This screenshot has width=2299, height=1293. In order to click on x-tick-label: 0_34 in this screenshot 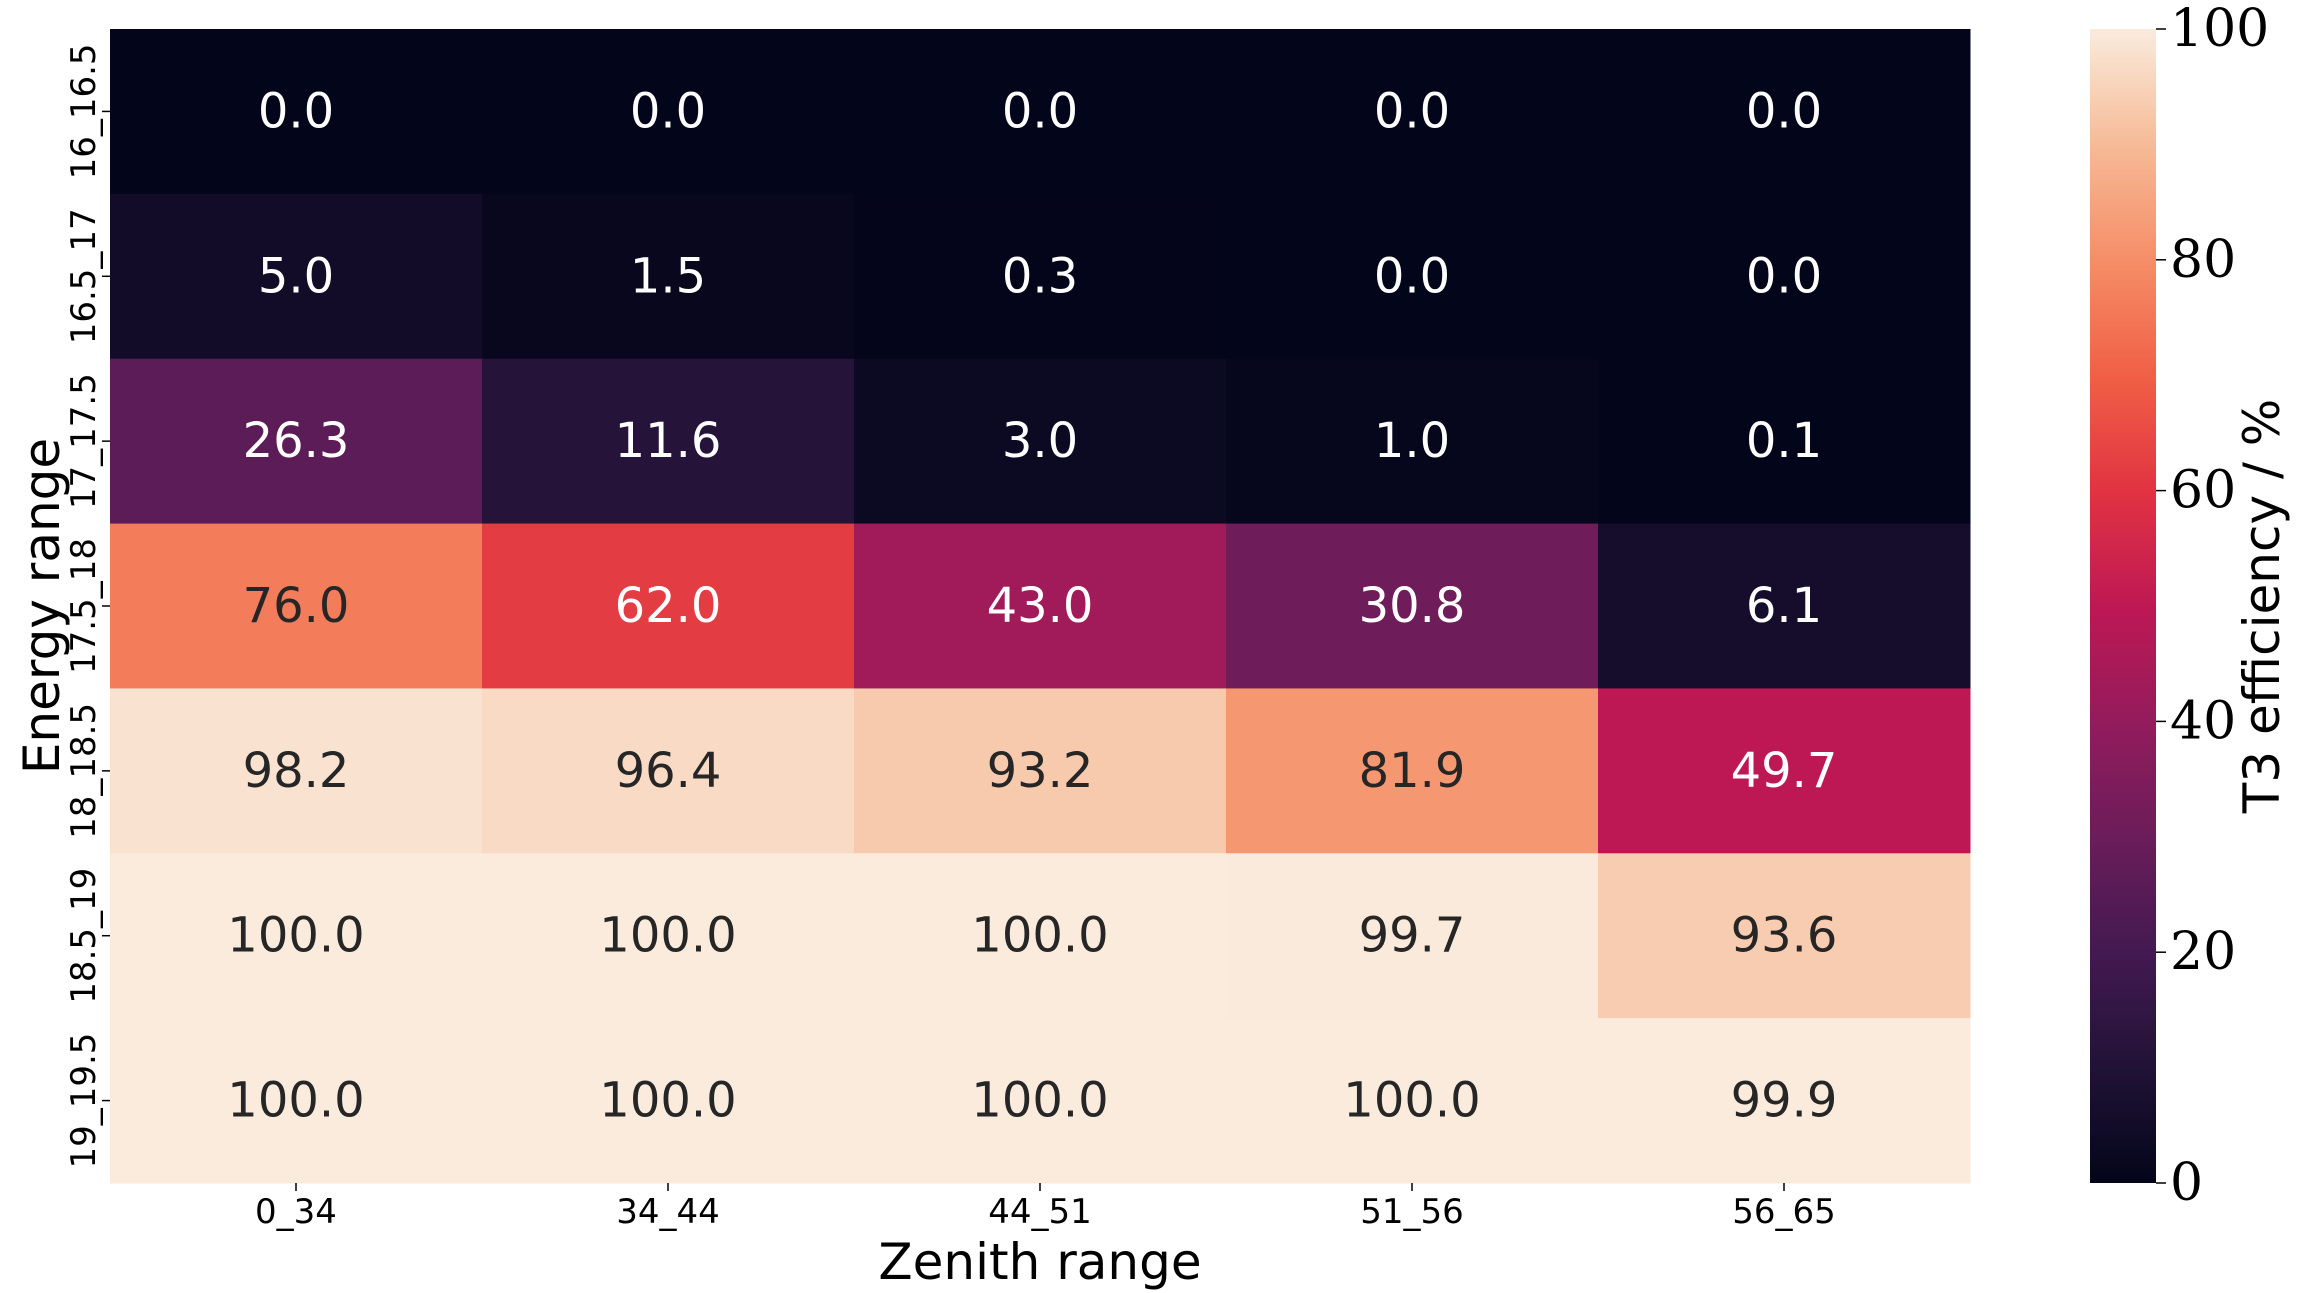, I will do `click(296, 1212)`.